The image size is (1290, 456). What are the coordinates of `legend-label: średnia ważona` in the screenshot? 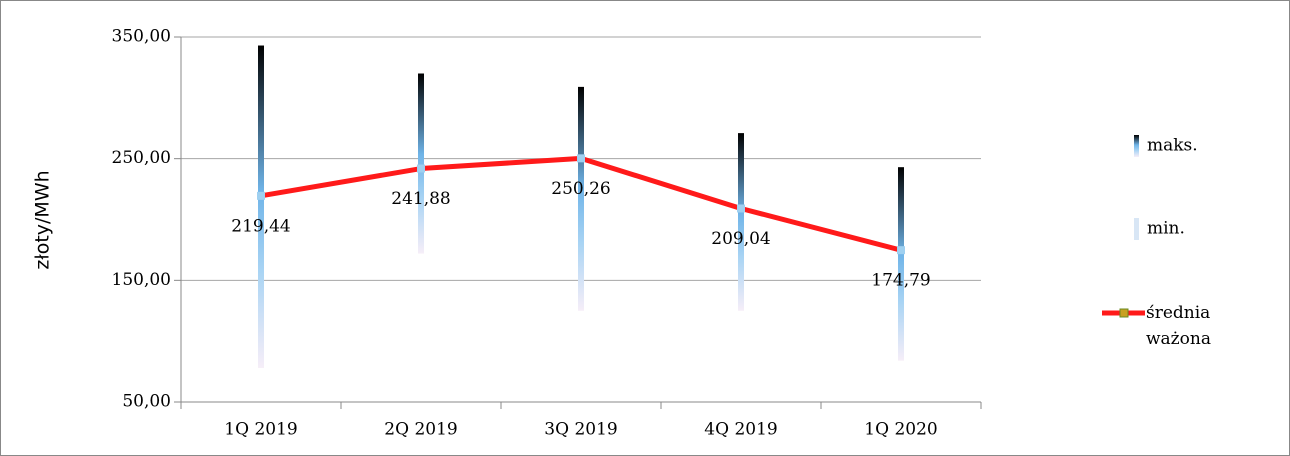 It's located at (1178, 326).